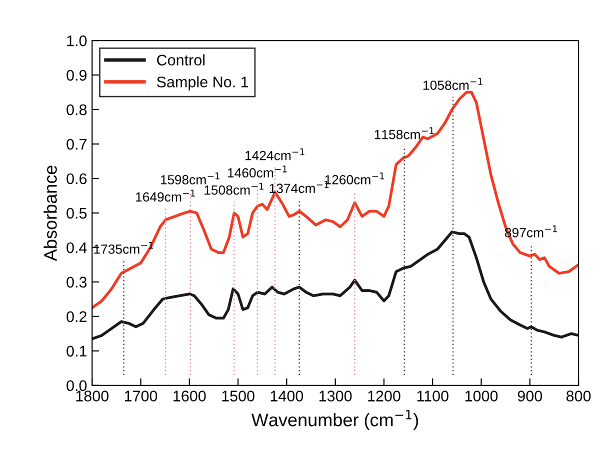 This screenshot has height=466, width=602. Describe the element at coordinates (77, 40) in the screenshot. I see `y-tick-label: 1.0` at that location.